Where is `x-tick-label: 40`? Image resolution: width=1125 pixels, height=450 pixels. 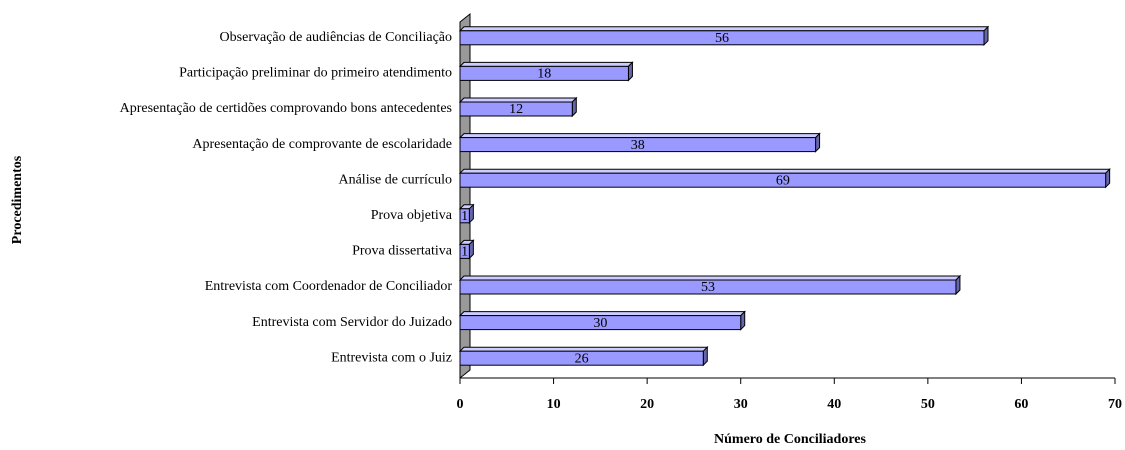 x-tick-label: 40 is located at coordinates (834, 404).